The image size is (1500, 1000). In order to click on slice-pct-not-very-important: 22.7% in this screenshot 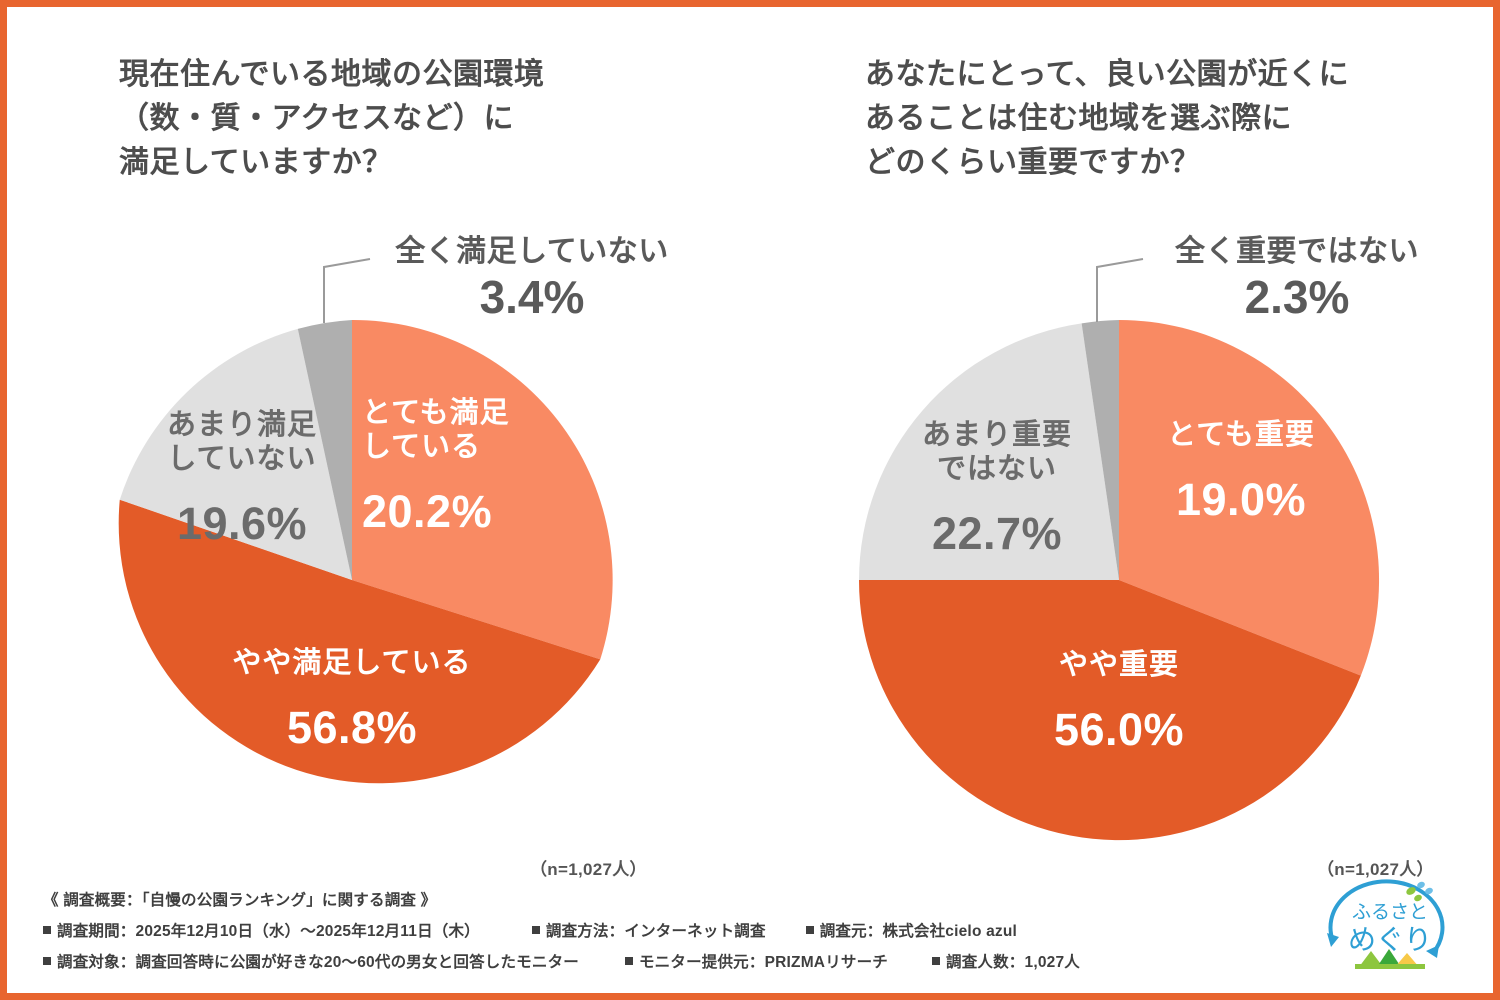, I will do `click(997, 534)`.